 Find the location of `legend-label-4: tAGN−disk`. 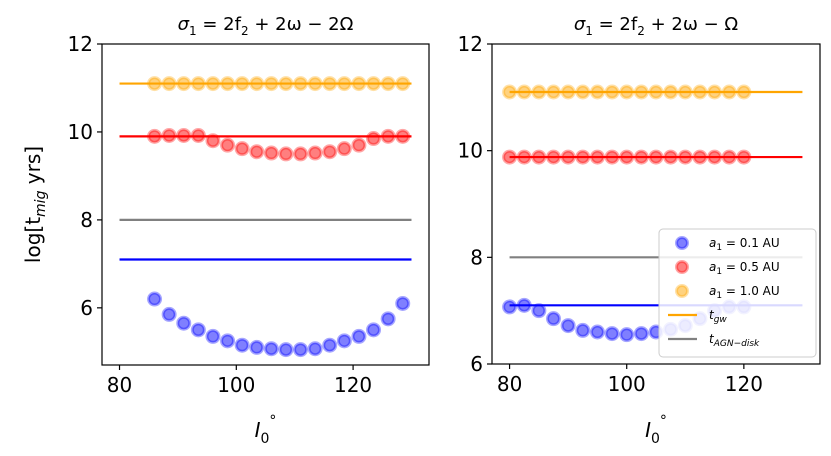

legend-label-4: tAGN−disk is located at coordinates (734, 340).